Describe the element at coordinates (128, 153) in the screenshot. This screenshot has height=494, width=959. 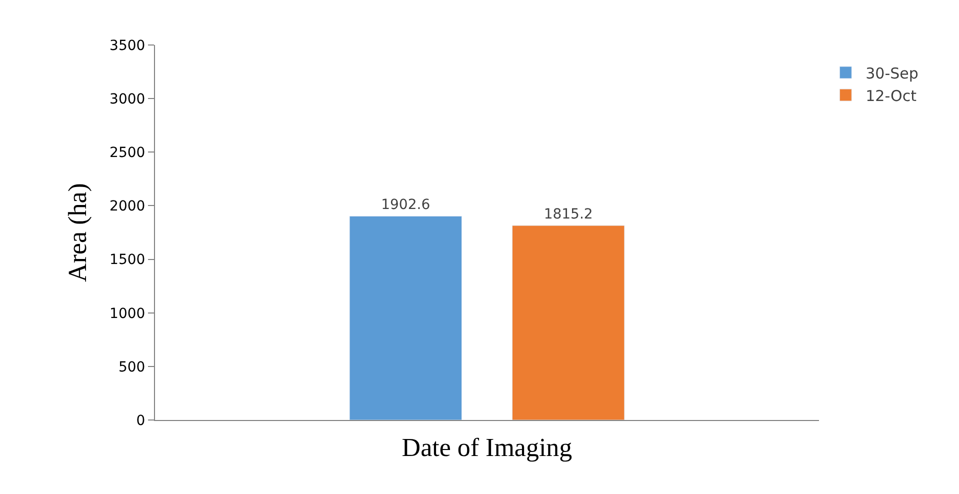
I see `y-tick-label: 2500` at that location.